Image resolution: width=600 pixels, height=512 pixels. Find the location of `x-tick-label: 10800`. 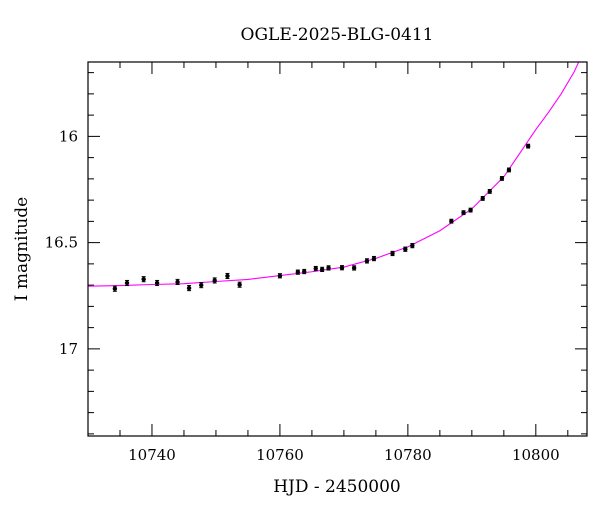

x-tick-label: 10800 is located at coordinates (536, 455).